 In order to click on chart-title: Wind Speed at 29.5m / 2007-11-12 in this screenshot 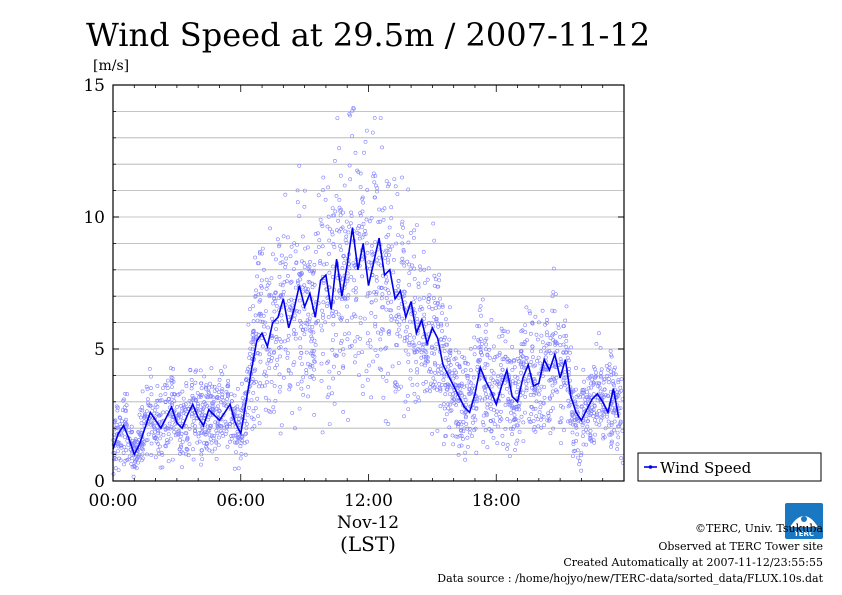, I will do `click(368, 35)`.